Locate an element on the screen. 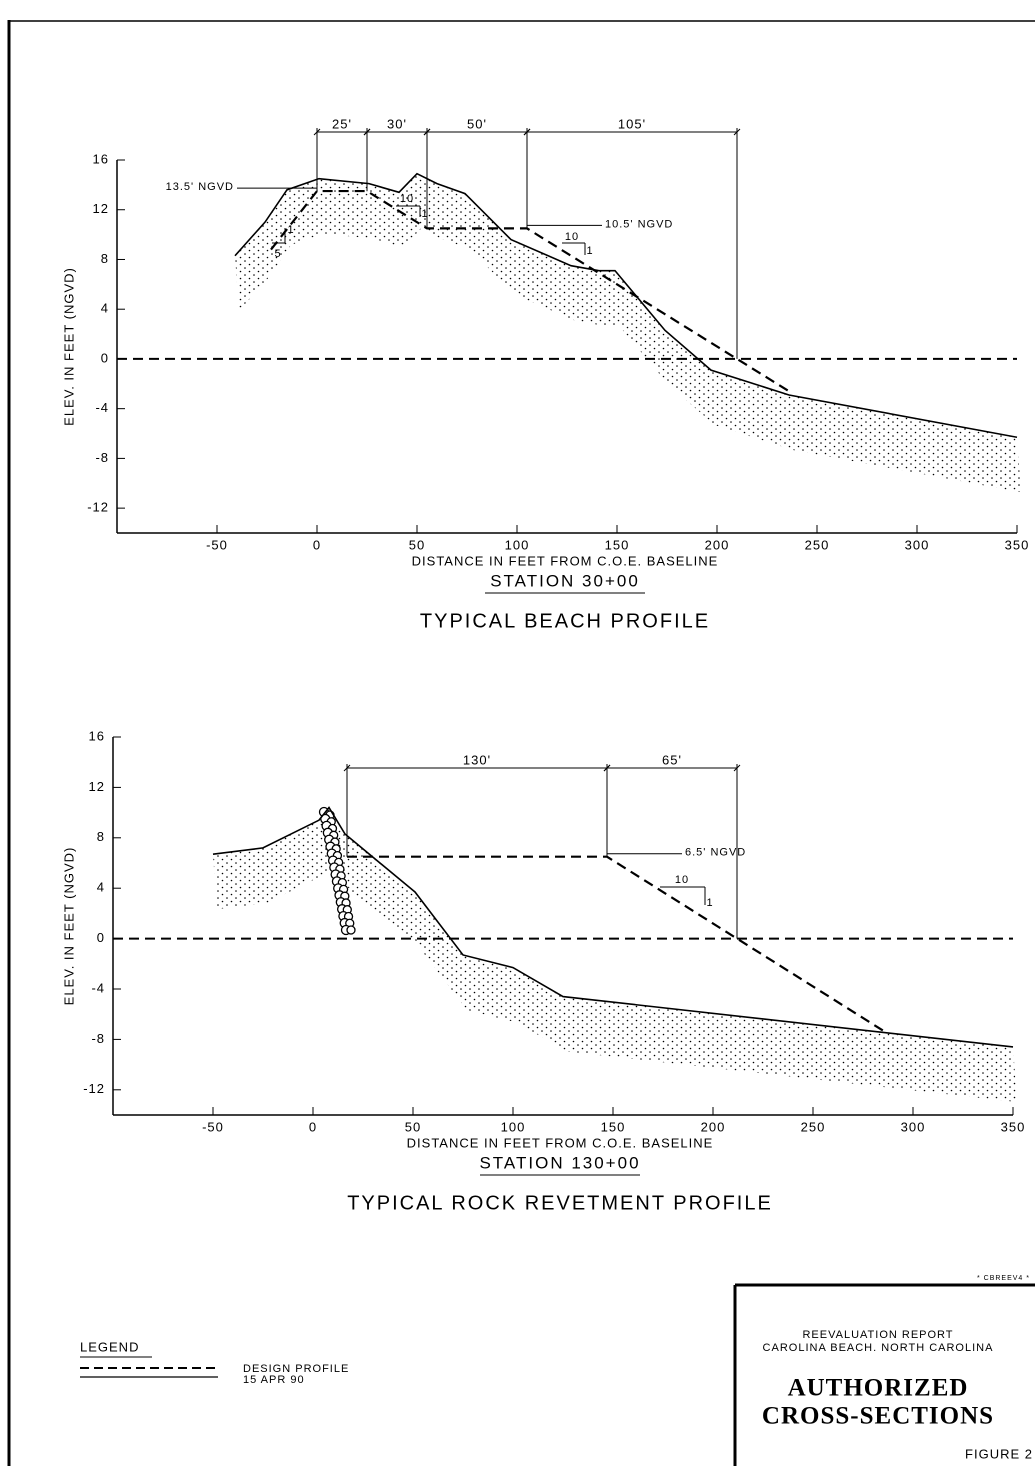 This screenshot has width=1035, height=1466. figure-title: AUTHORIZED is located at coordinates (878, 1388).